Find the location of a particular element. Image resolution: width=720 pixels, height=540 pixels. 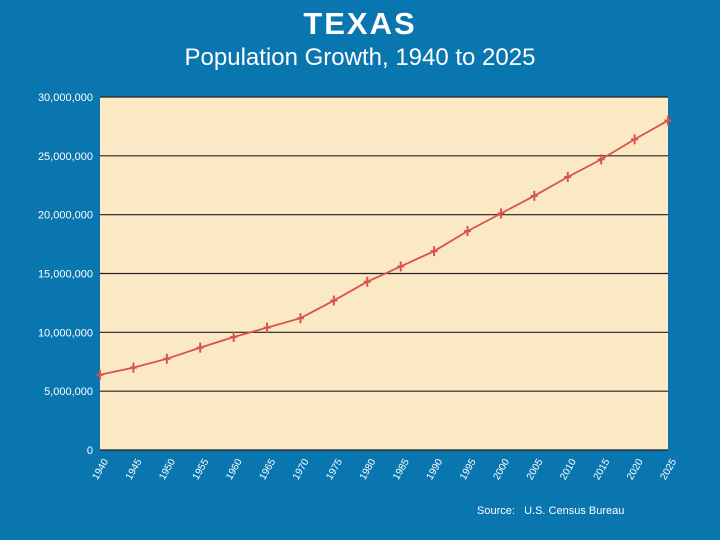

y-tick-label: 25,000,000 is located at coordinates (65, 157).